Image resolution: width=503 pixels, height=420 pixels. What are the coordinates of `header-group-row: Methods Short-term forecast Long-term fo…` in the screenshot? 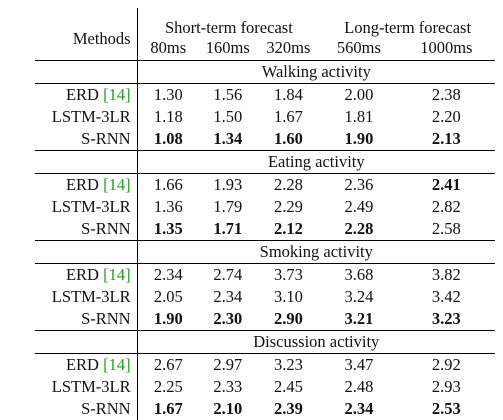 It's located at (265, 34).